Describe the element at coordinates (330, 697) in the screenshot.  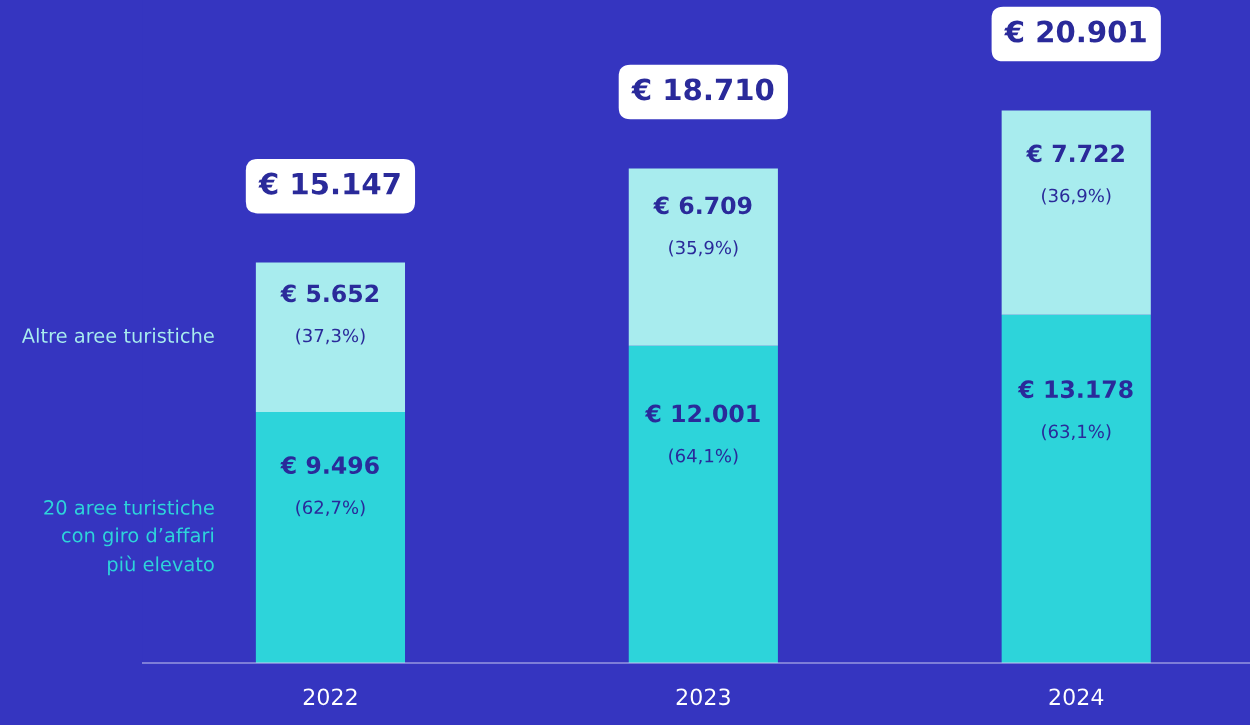
I see `x-tick-label: 2022` at that location.